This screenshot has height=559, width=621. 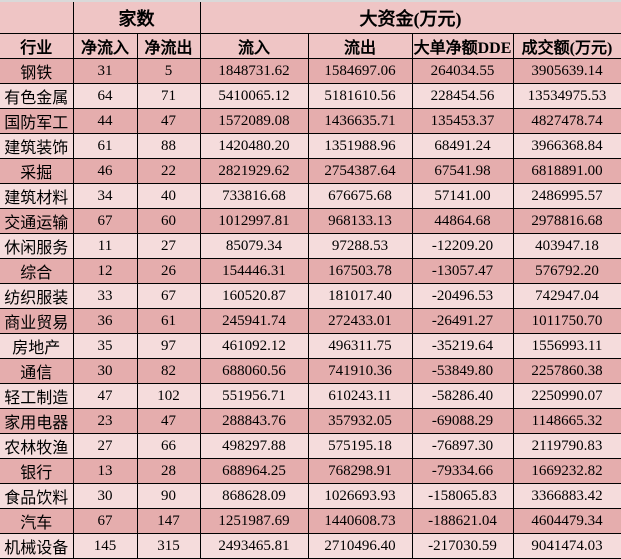 What do you see at coordinates (566, 221) in the screenshot?
I see `value-cell: 2978816.68` at bounding box center [566, 221].